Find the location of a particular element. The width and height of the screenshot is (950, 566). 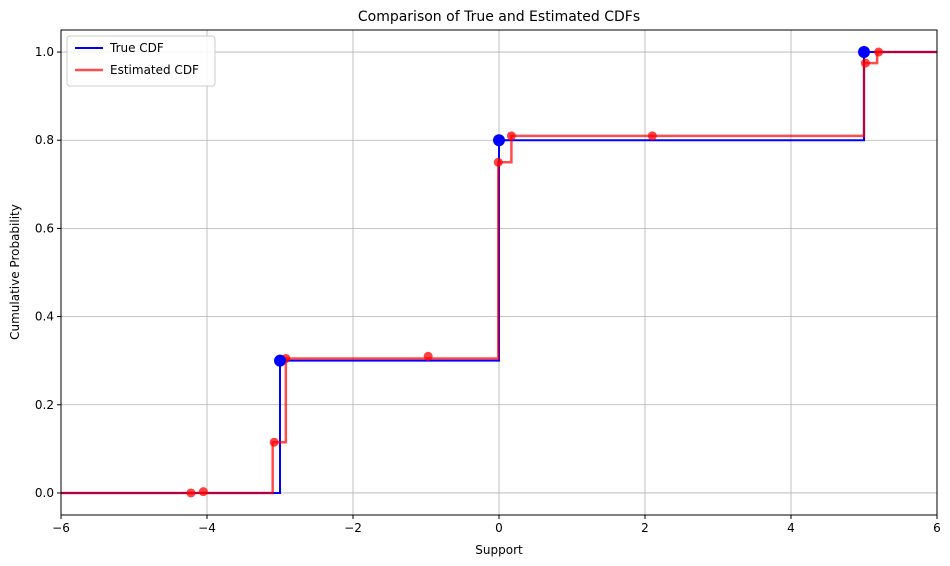

legend: True CDF Estimated CDF is located at coordinates (141, 61).